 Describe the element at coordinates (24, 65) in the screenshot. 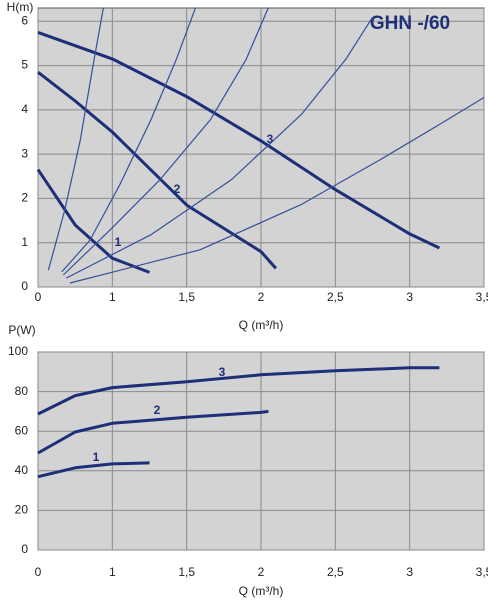

I see `y-tick-label: 5` at that location.